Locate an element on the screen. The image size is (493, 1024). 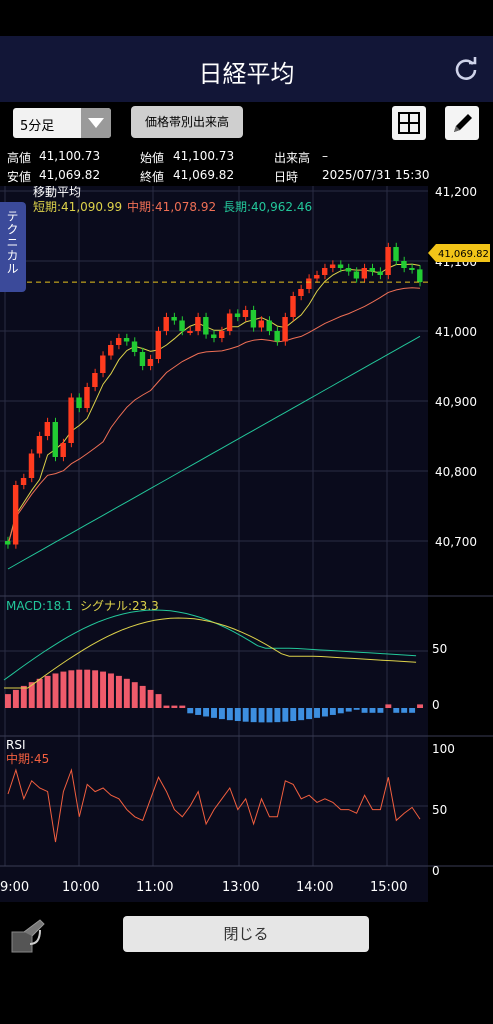
price-tick-41000: 41,000 is located at coordinates (456, 332).